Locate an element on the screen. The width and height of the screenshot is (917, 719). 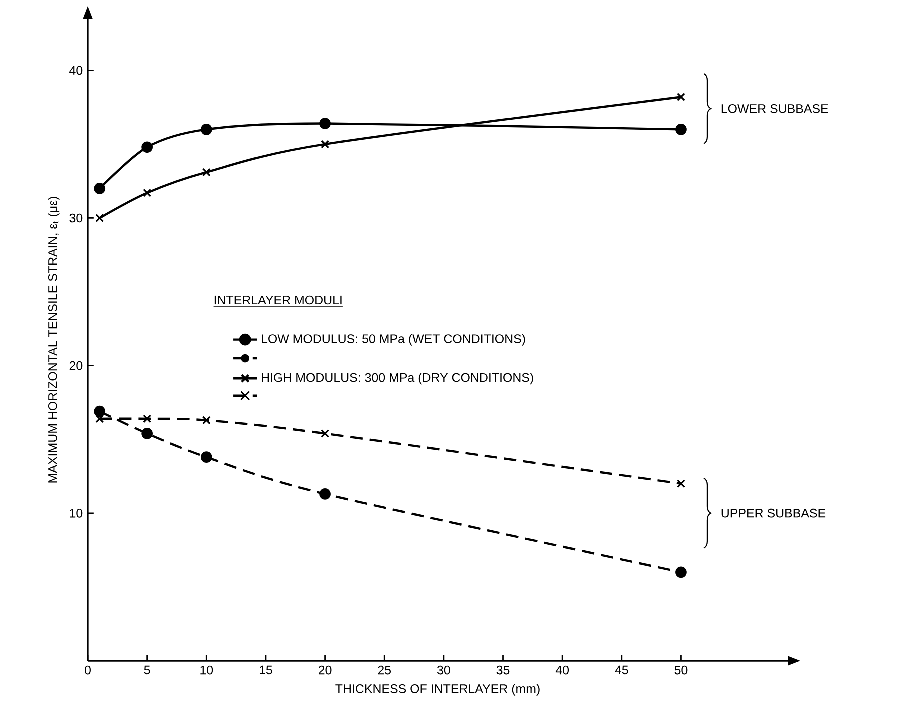
legend-label: HIGH MODULUS: 300 MPa (DRY CONDITIONS) is located at coordinates (398, 379).